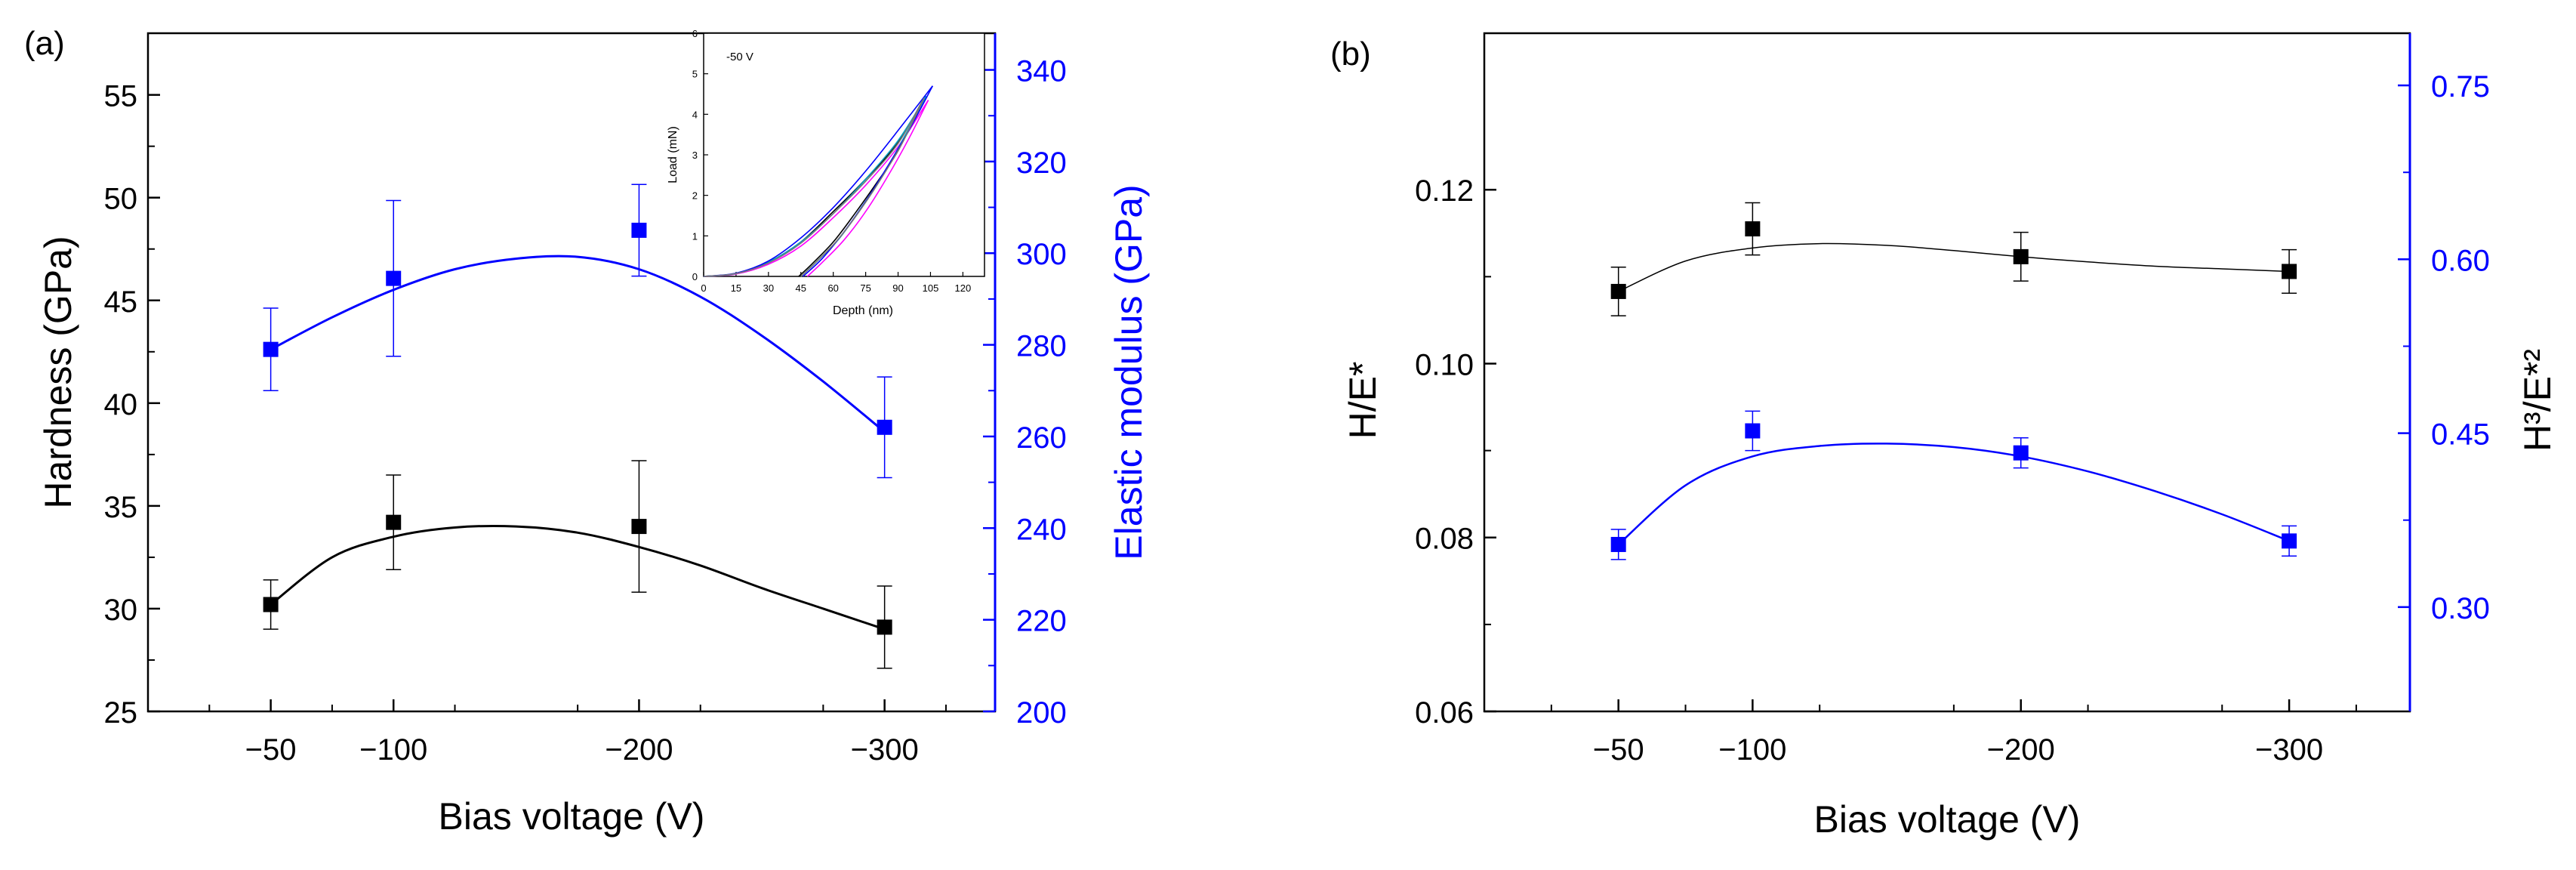  What do you see at coordinates (58, 372) in the screenshot?
I see `panel-a-left-y-label: Hardness (GPa)` at bounding box center [58, 372].